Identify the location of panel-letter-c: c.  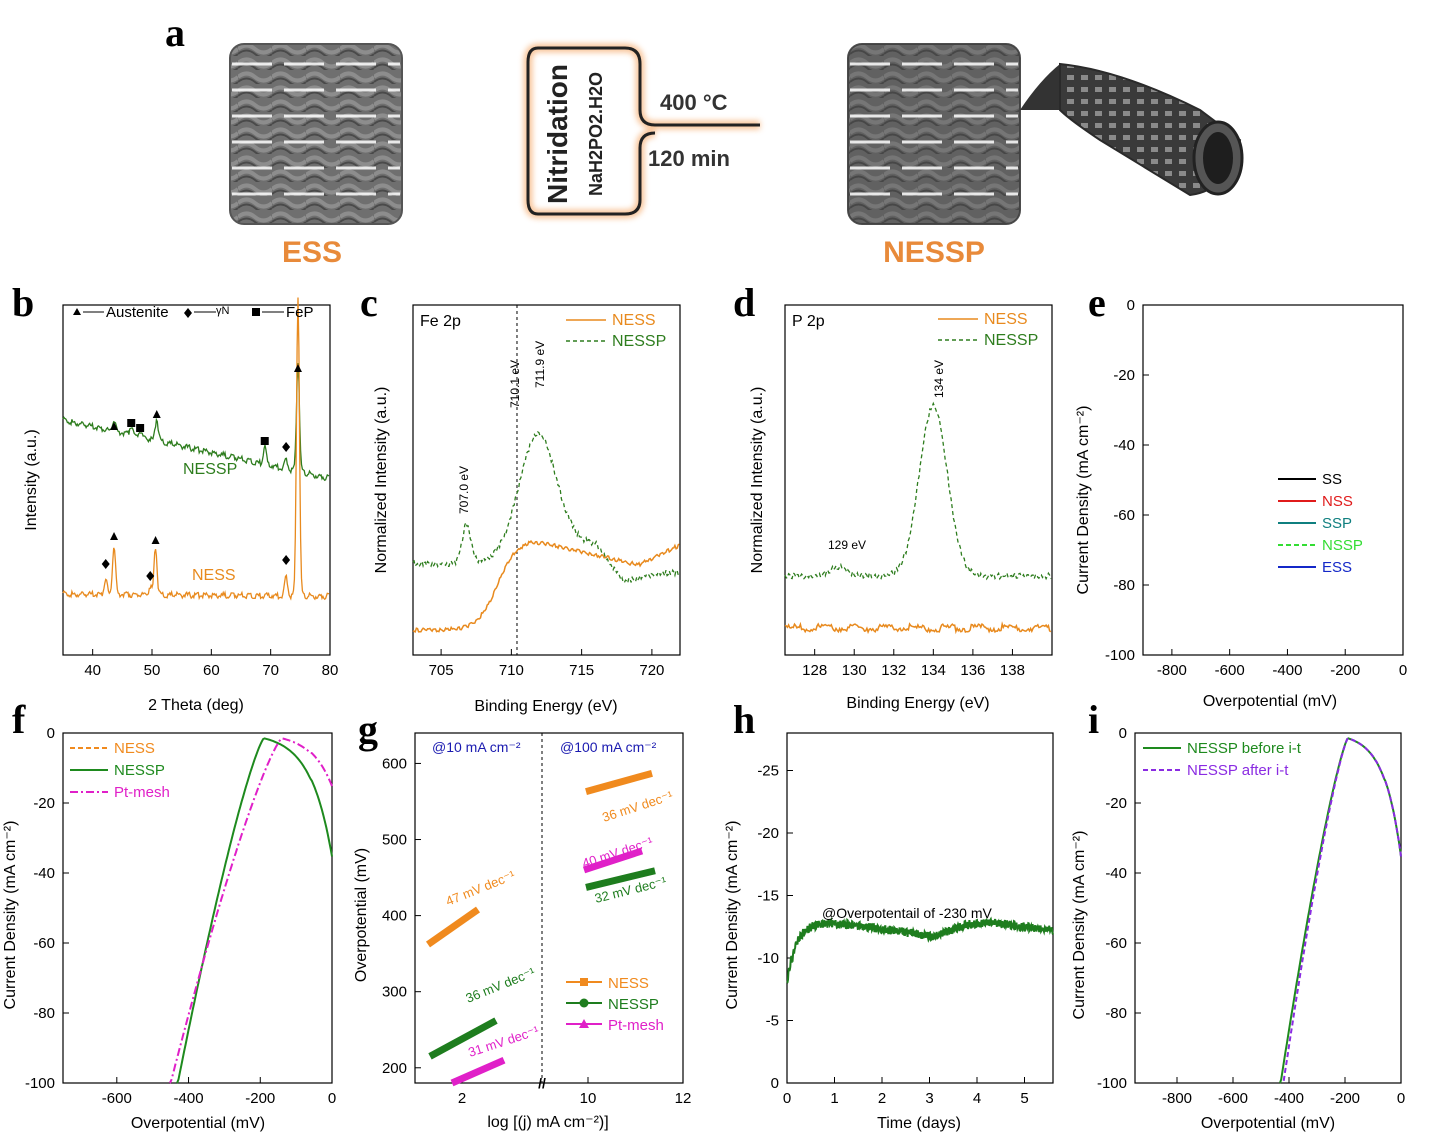
(369, 302).